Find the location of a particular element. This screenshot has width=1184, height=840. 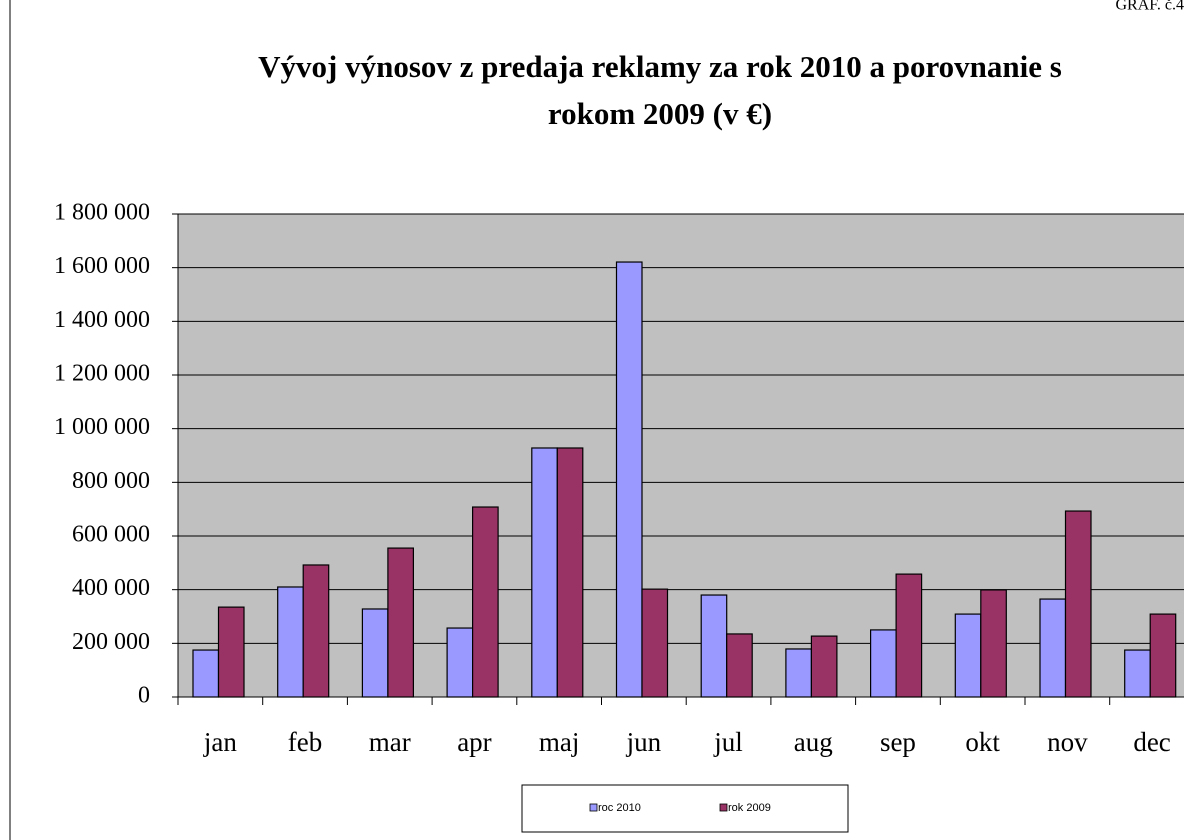

legend-box is located at coordinates (685, 808).